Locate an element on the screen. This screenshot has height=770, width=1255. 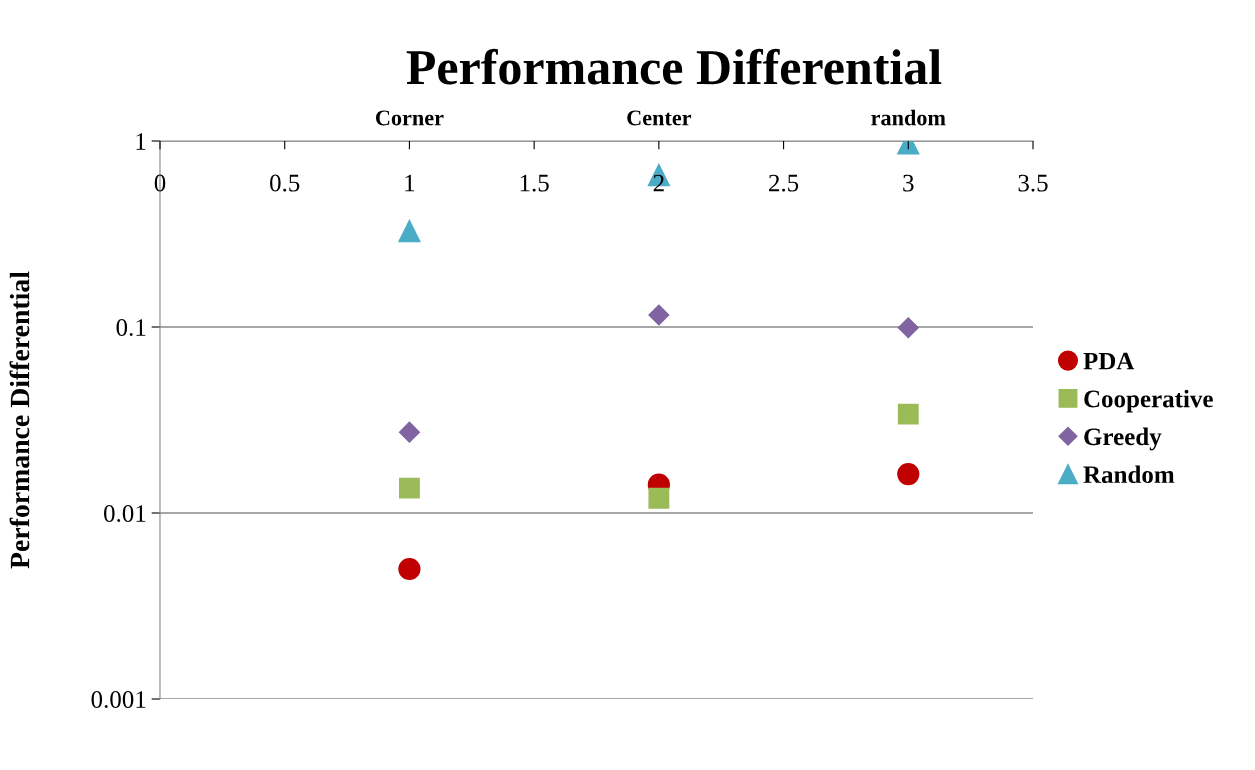
legend-label: Greedy is located at coordinates (1123, 439).